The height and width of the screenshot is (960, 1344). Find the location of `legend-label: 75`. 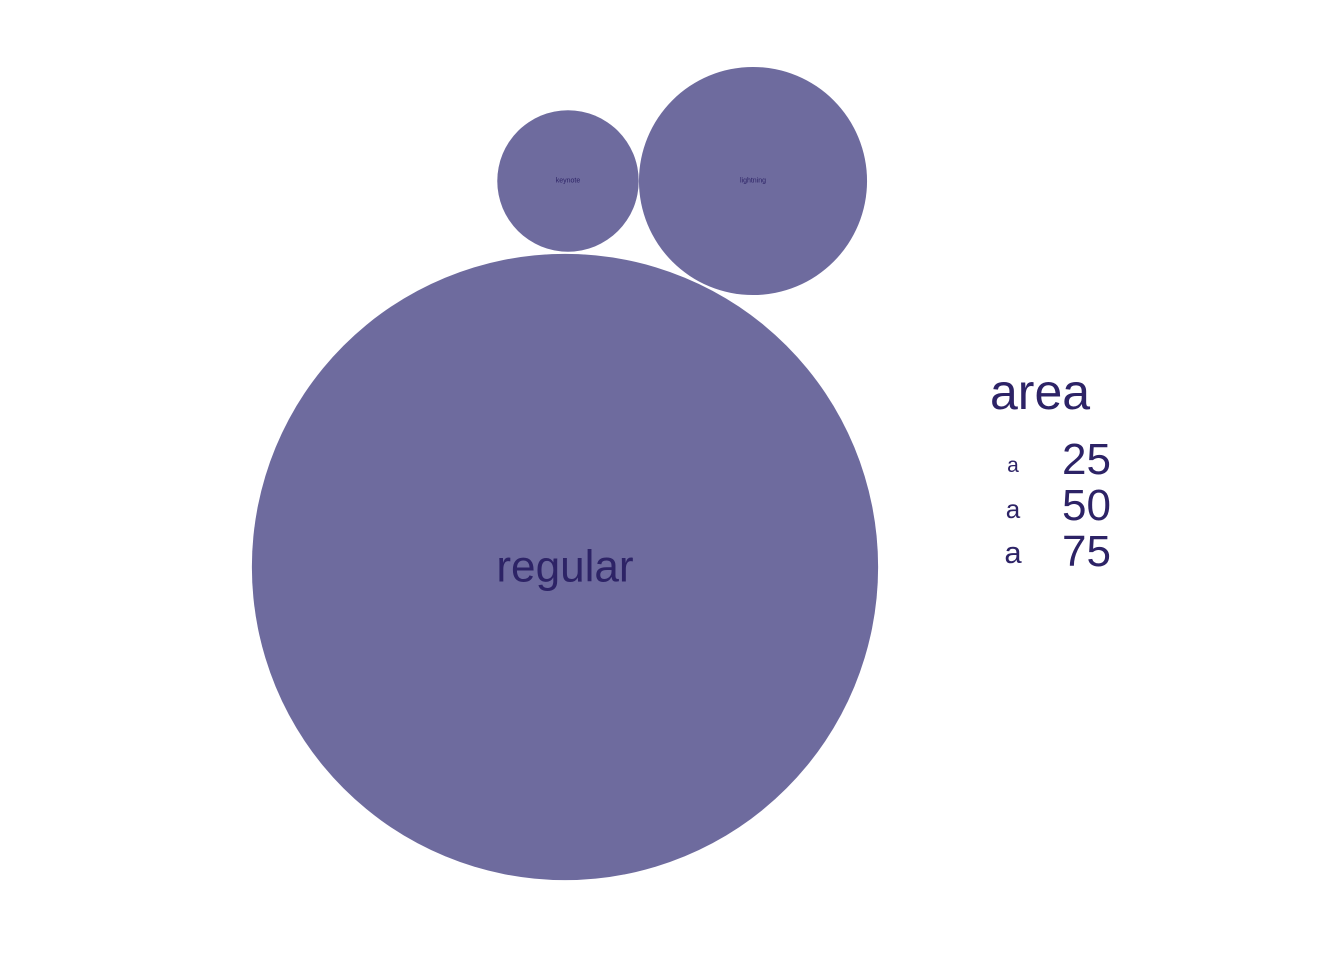

legend-label: 75 is located at coordinates (1086, 551).